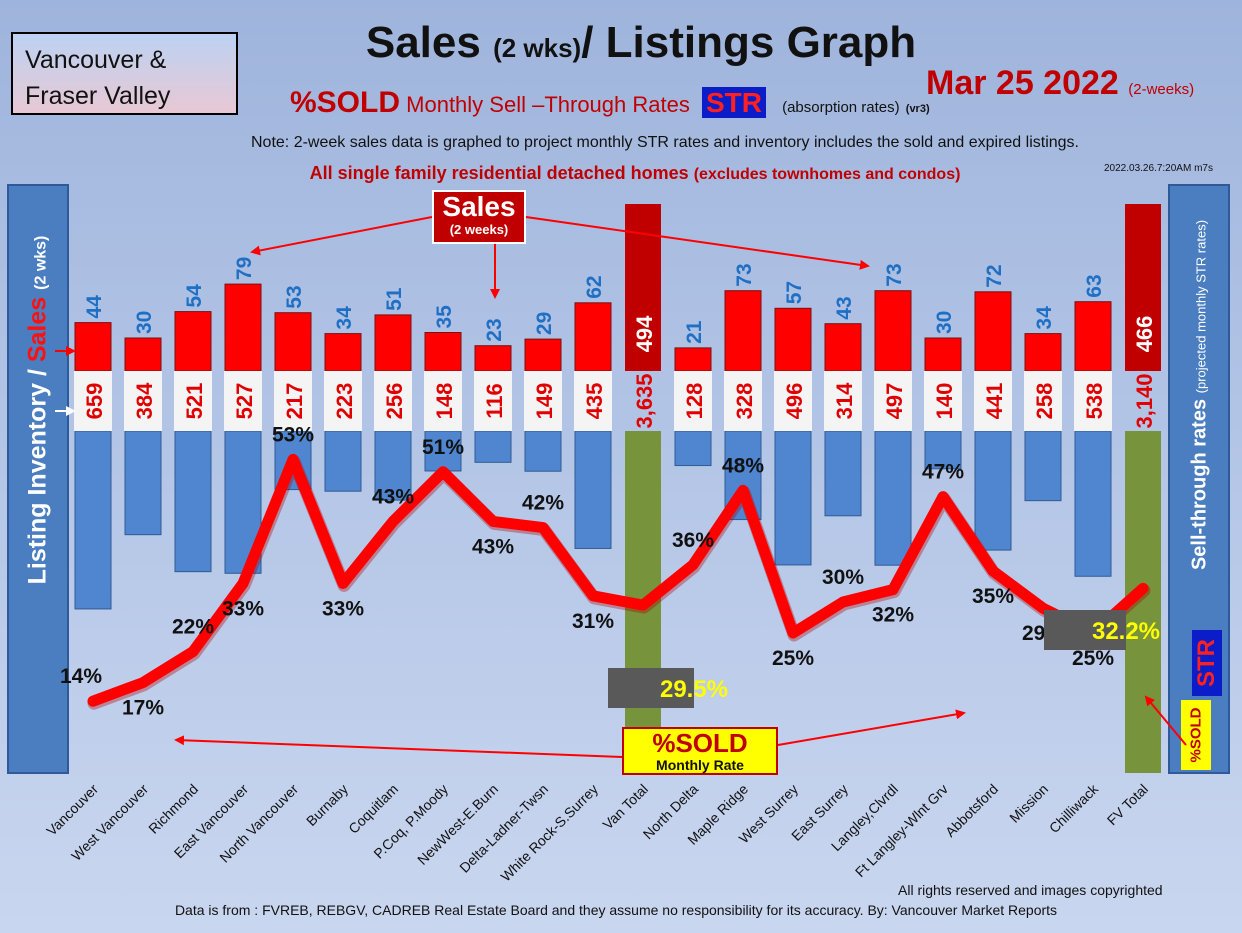 This screenshot has height=933, width=1242. I want to click on inventory-label: 217, so click(294, 401).